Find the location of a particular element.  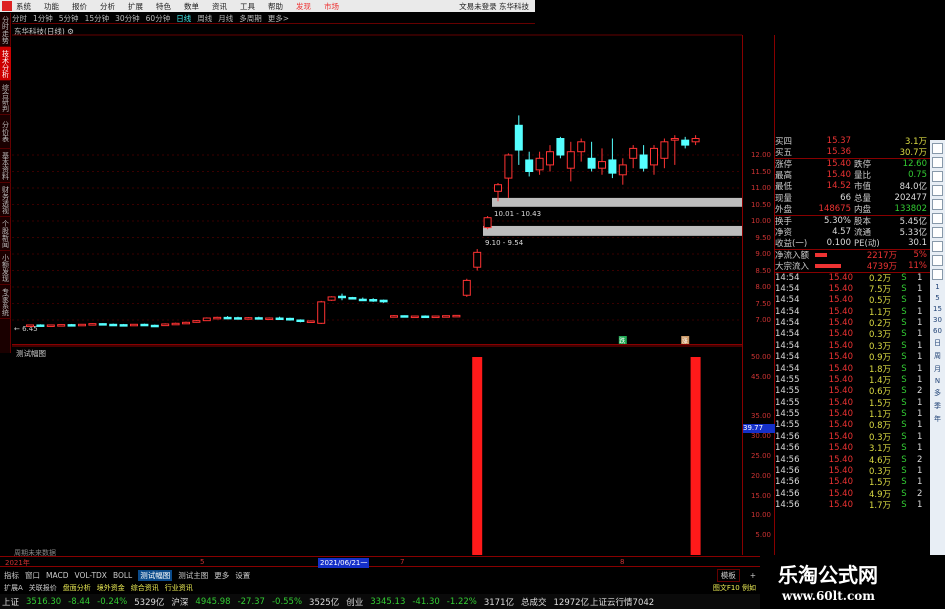

period-shortcut: 5 is located at coordinates (937, 298).